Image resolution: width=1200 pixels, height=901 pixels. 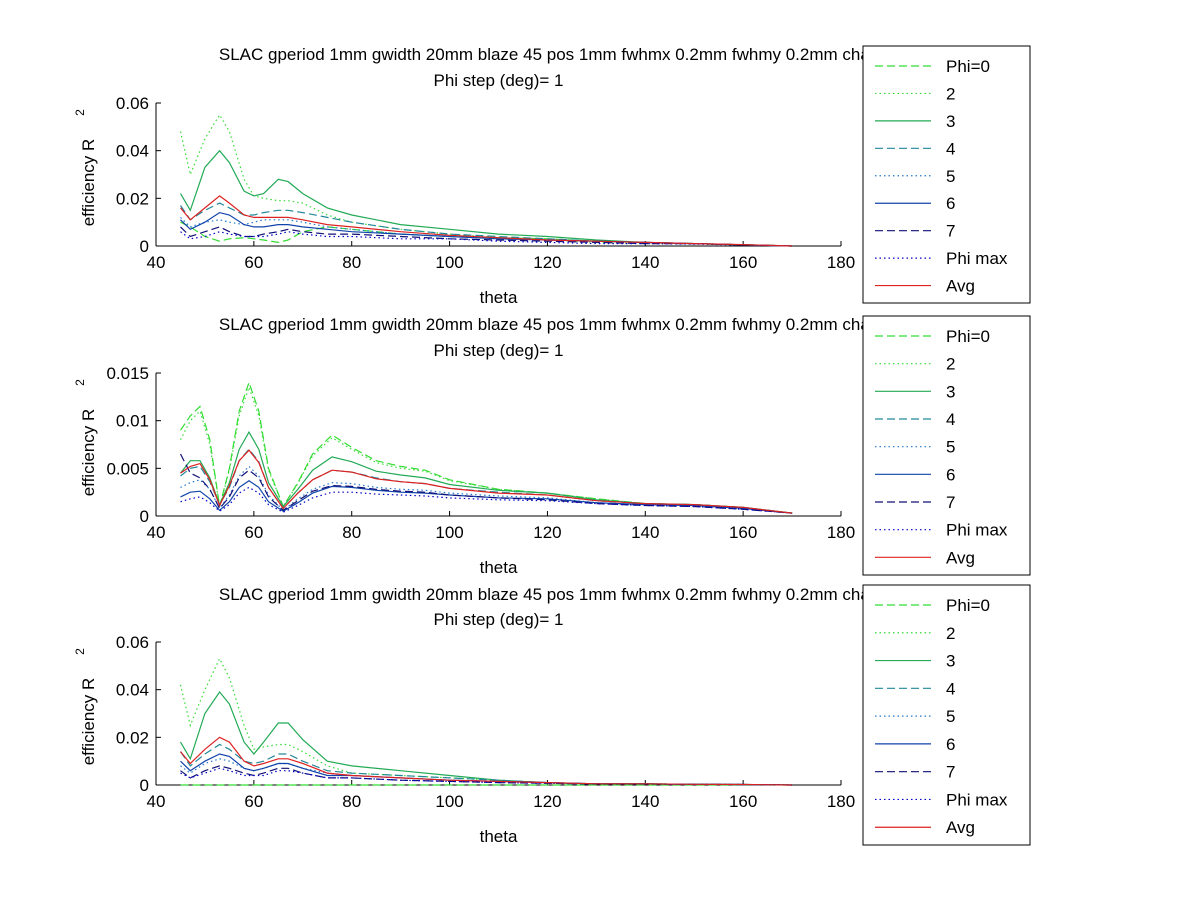 I want to click on y-tick-label: 0.01, so click(x=132, y=421).